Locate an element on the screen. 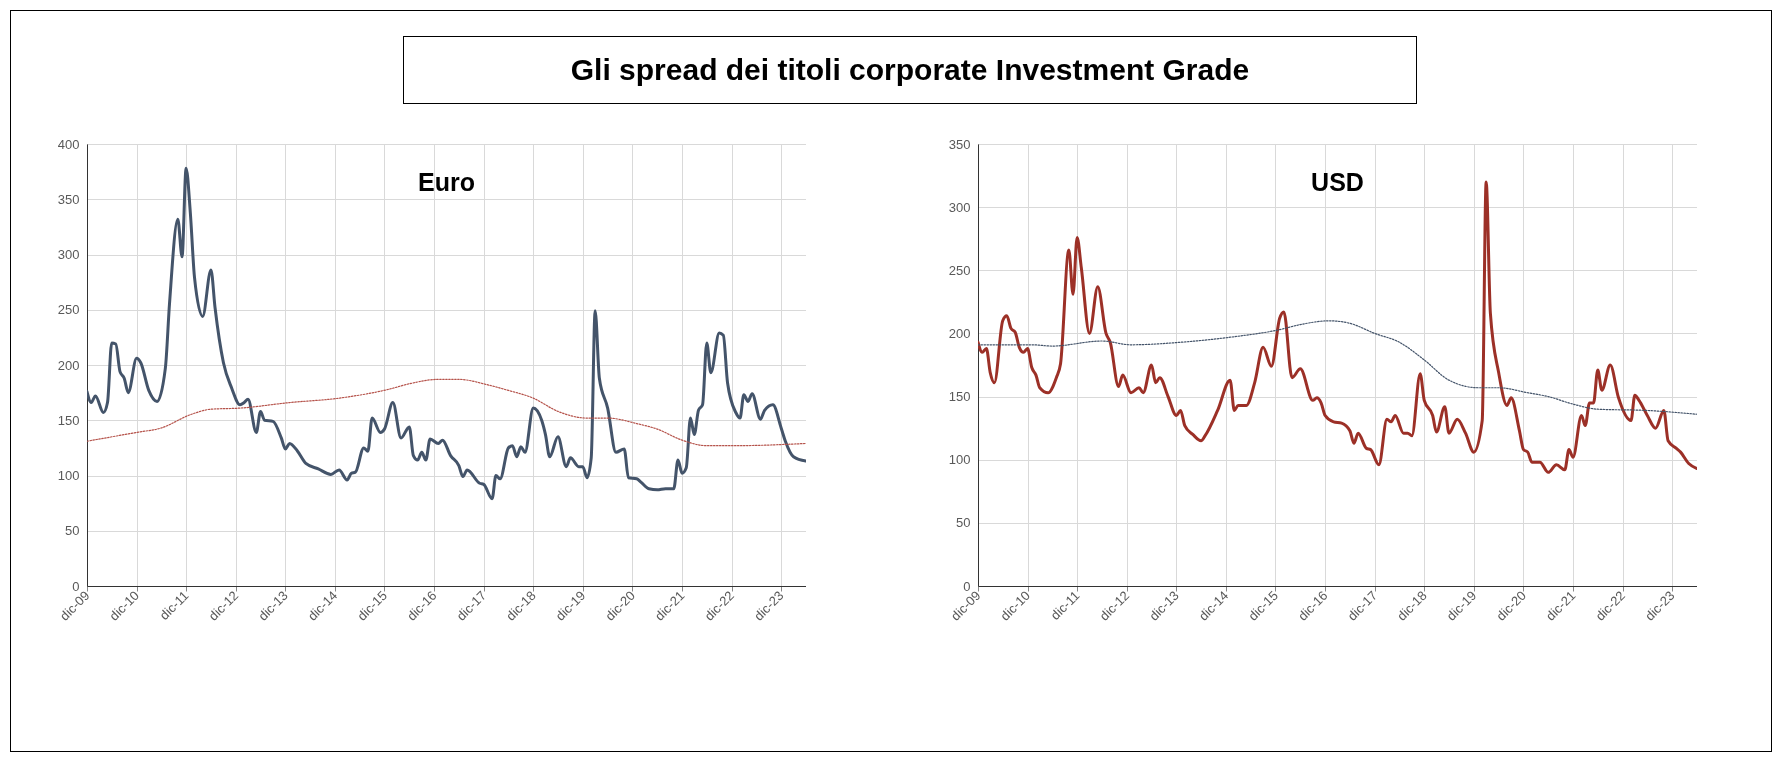 The width and height of the screenshot is (1782, 762). text: Euro is located at coordinates (446, 182).